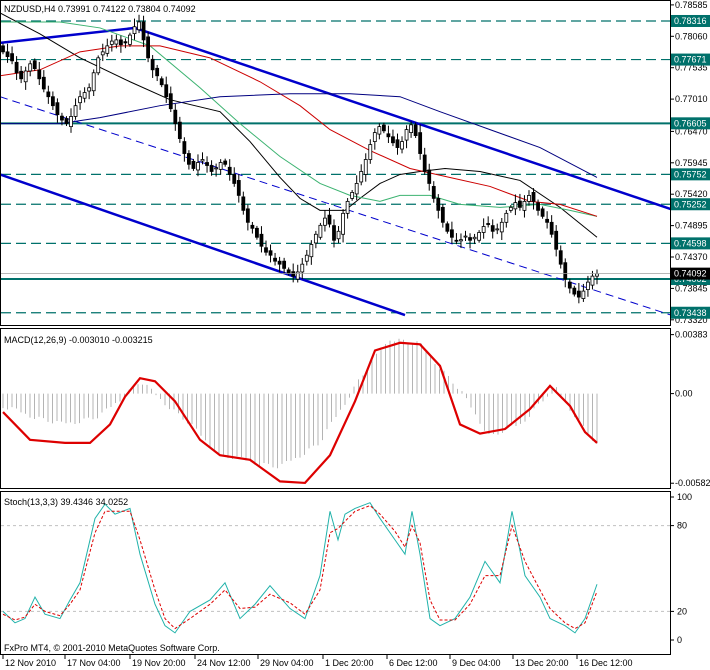 Image resolution: width=710 pixels, height=670 pixels. What do you see at coordinates (203, 245) in the screenshot?
I see `channel-line` at bounding box center [203, 245].